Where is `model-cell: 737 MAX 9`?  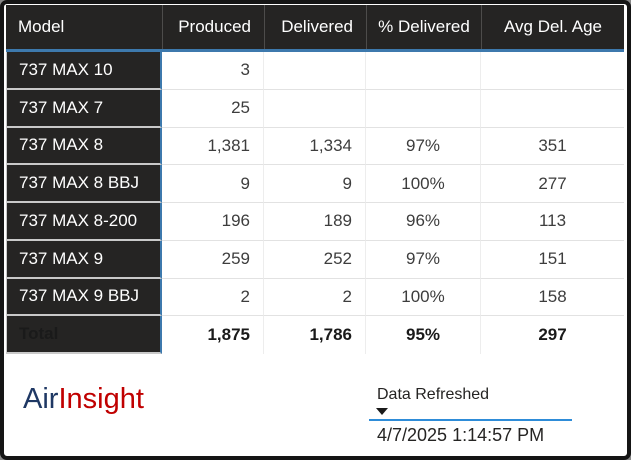 model-cell: 737 MAX 9 is located at coordinates (84, 259).